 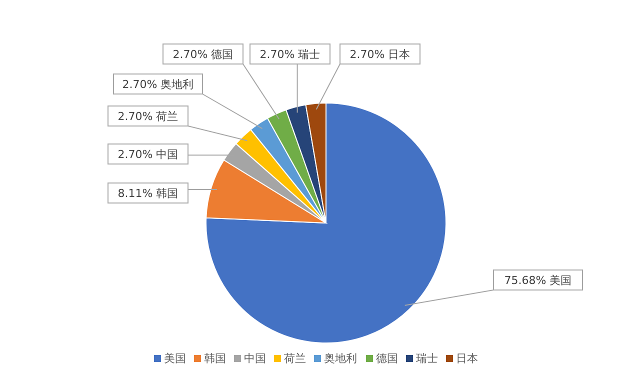 What do you see at coordinates (538, 280) in the screenshot?
I see `text: 75.68% 美国` at bounding box center [538, 280].